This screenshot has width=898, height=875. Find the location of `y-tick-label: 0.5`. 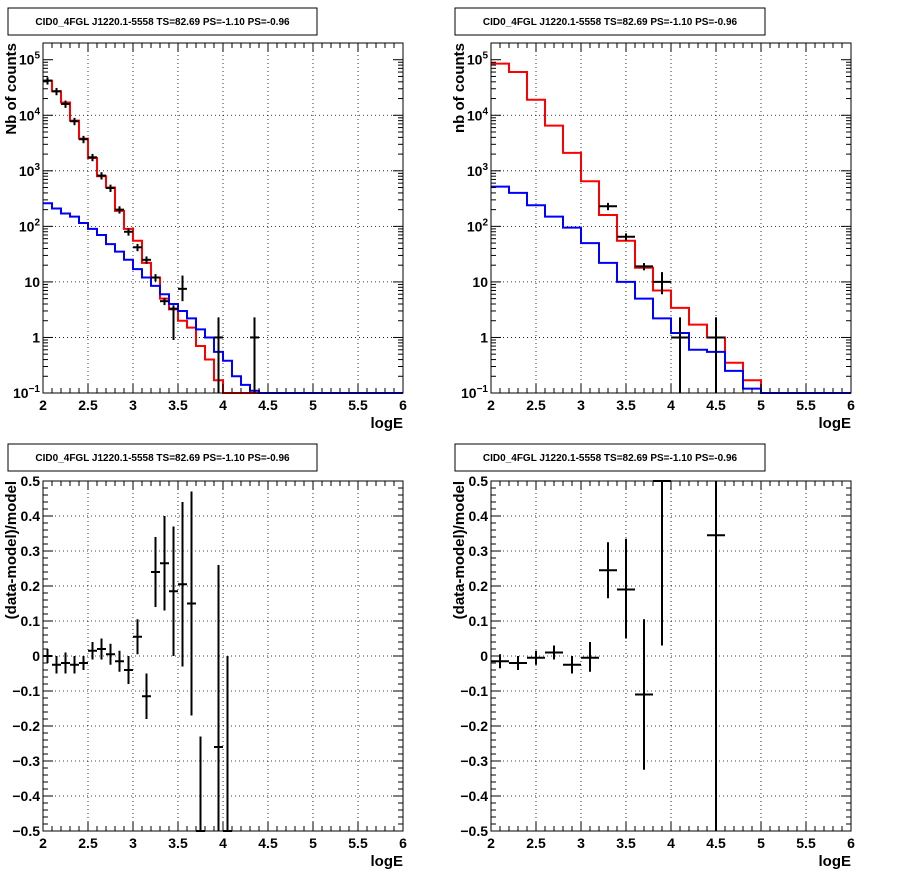

y-tick-label: 0.5 is located at coordinates (479, 481).